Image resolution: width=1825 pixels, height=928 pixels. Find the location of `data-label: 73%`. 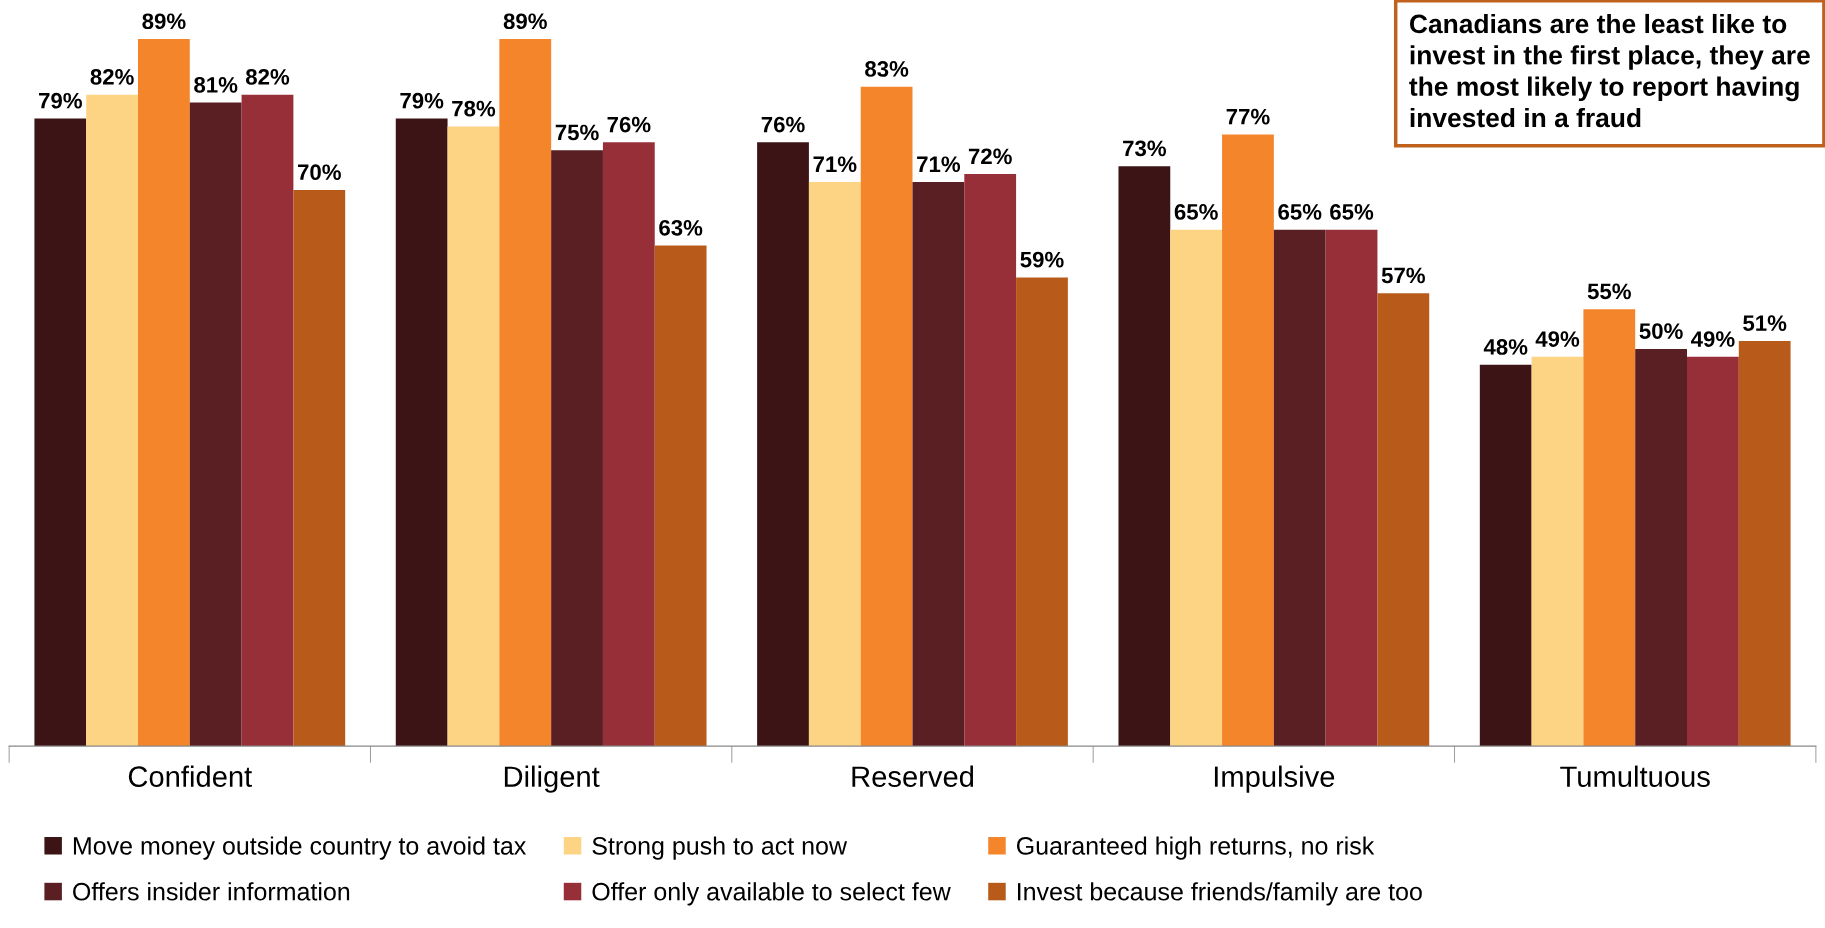

data-label: 73% is located at coordinates (1145, 148).